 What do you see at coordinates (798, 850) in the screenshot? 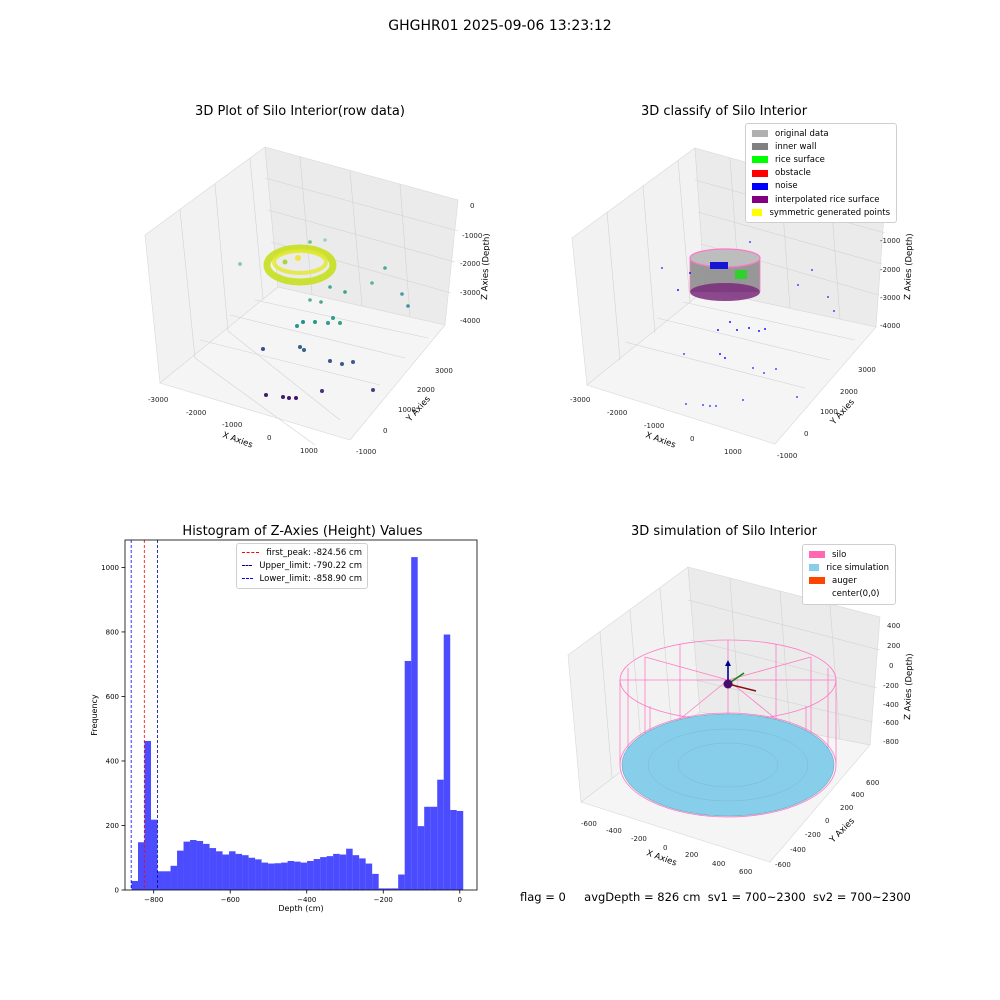
I see `sim-ytick-label: -400` at bounding box center [798, 850].